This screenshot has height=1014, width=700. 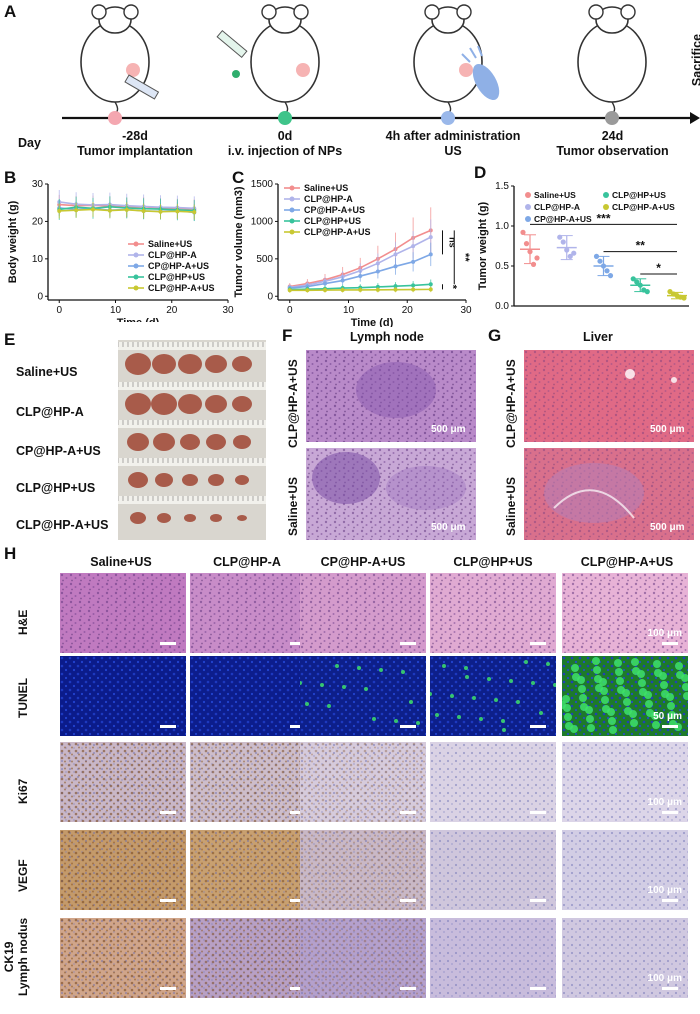 I want to click on timeline-arrowhead, so click(x=695, y=118).